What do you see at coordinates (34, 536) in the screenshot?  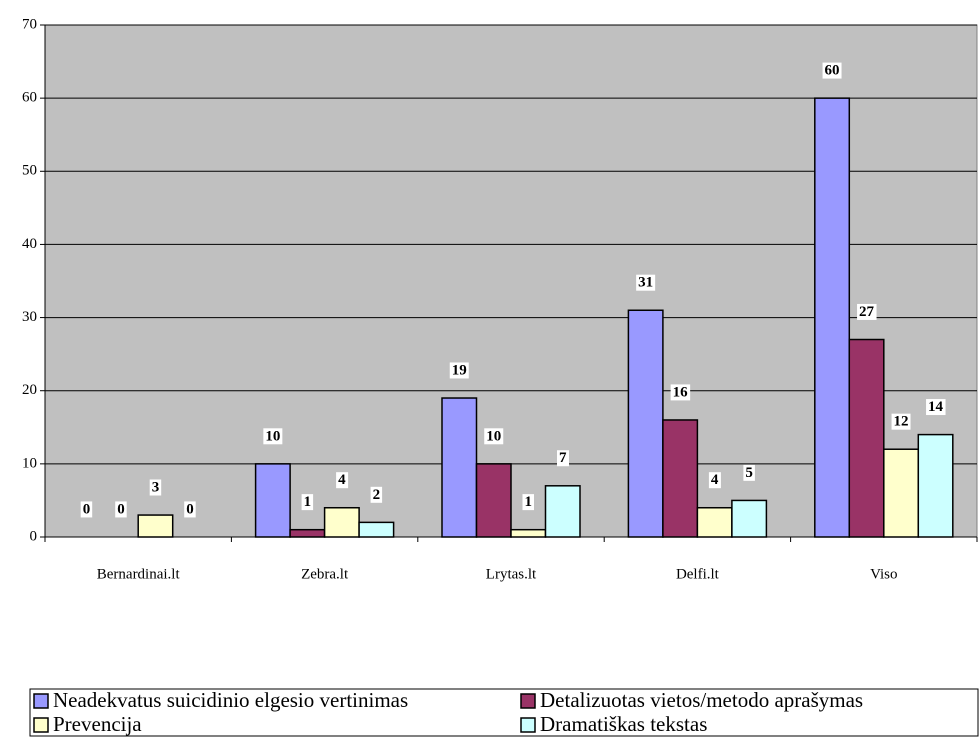 I see `y-tick-label: 0` at bounding box center [34, 536].